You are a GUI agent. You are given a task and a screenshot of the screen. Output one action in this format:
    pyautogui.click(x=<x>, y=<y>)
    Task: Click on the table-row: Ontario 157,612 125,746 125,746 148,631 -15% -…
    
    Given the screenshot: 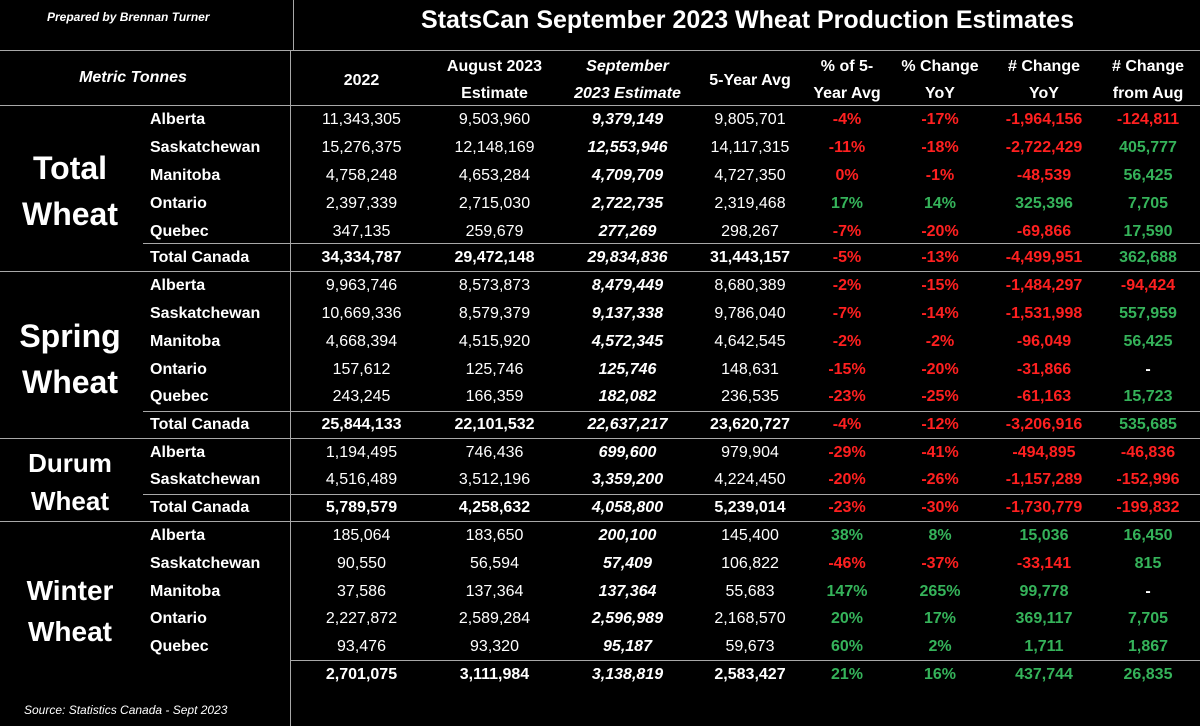 What is the action you would take?
    pyautogui.click(x=600, y=370)
    